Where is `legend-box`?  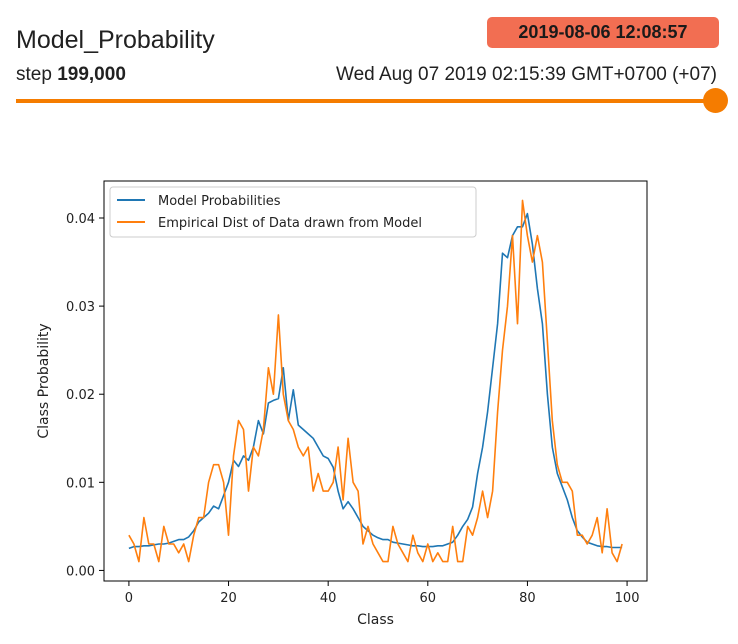 legend-box is located at coordinates (293, 212).